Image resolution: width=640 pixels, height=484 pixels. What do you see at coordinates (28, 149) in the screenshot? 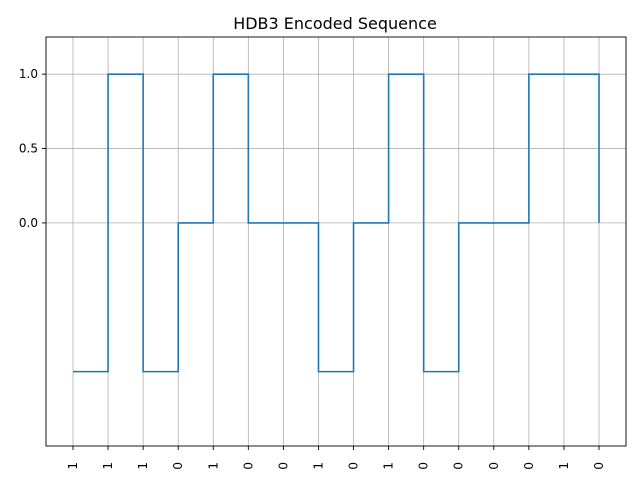
I see `y-tick-label: 0.5` at bounding box center [28, 149].